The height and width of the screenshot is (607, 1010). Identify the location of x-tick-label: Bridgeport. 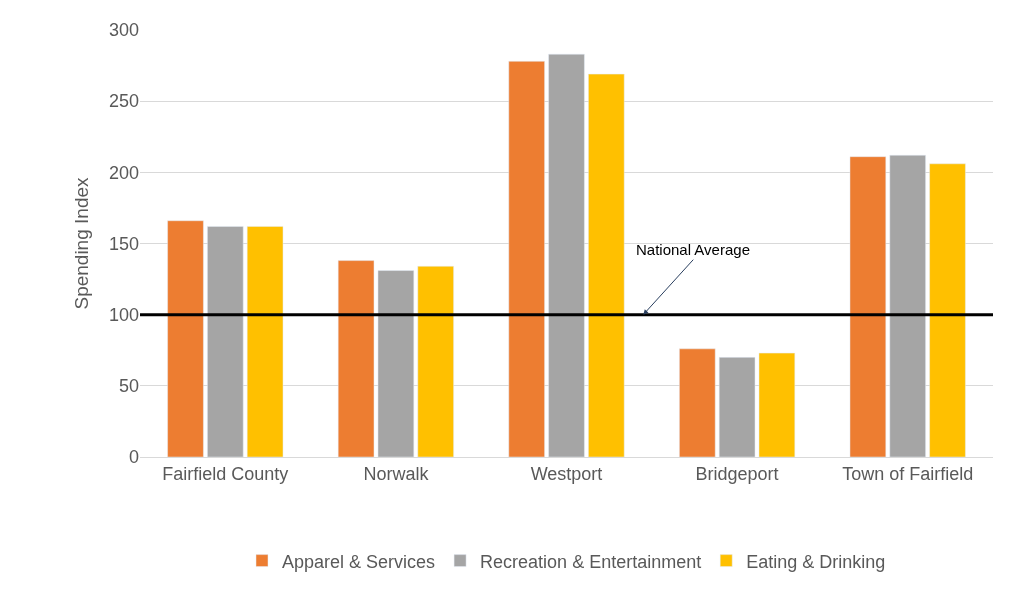
(737, 473).